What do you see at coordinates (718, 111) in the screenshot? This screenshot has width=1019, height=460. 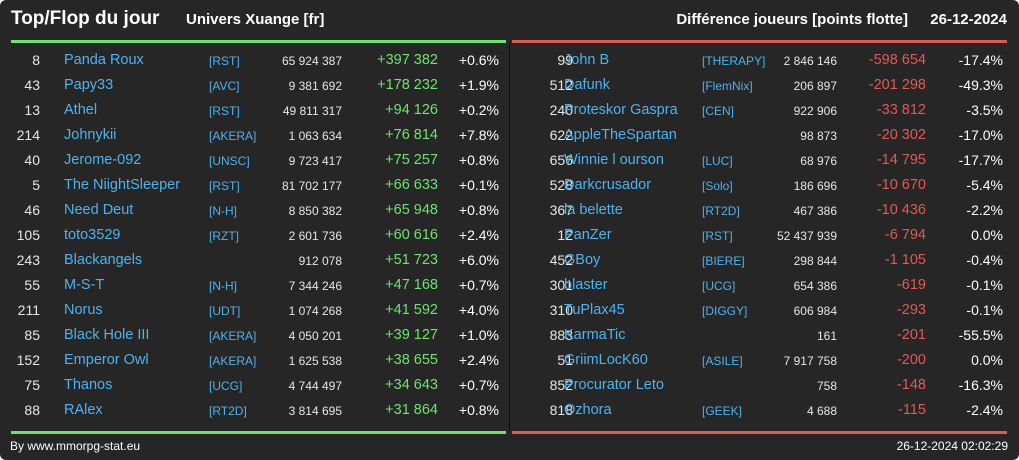 I see `alliance-tag-link: [CEN]` at bounding box center [718, 111].